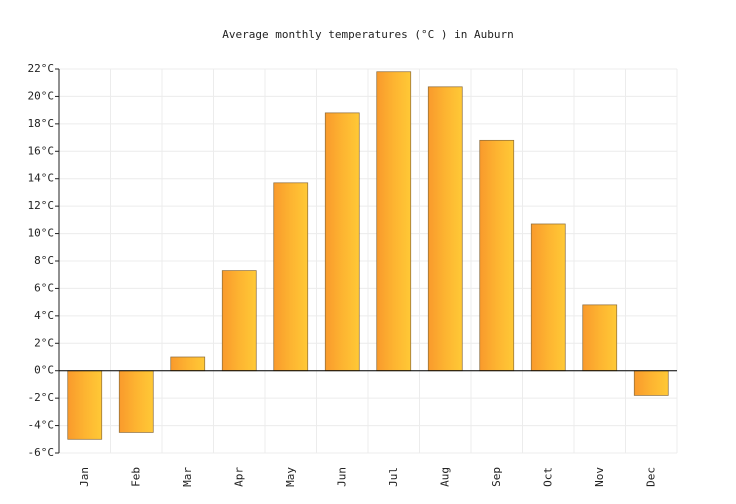  Describe the element at coordinates (547, 477) in the screenshot. I see `x-tick-label: Oct` at that location.